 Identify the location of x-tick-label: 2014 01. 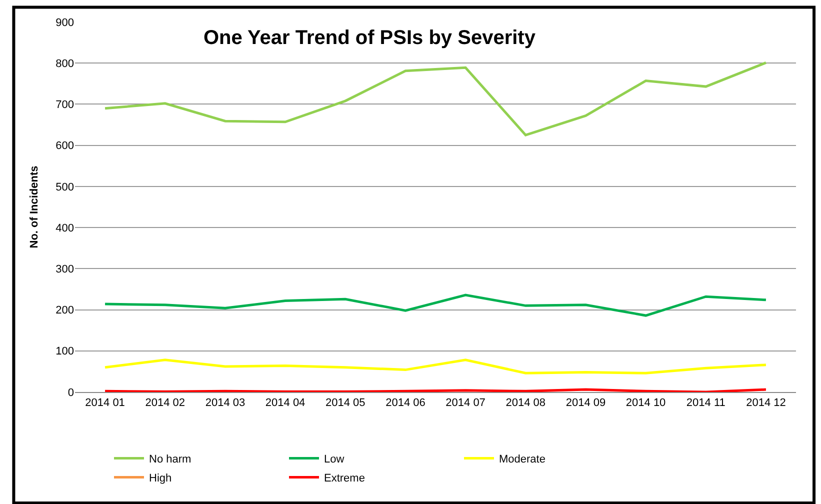
(105, 403).